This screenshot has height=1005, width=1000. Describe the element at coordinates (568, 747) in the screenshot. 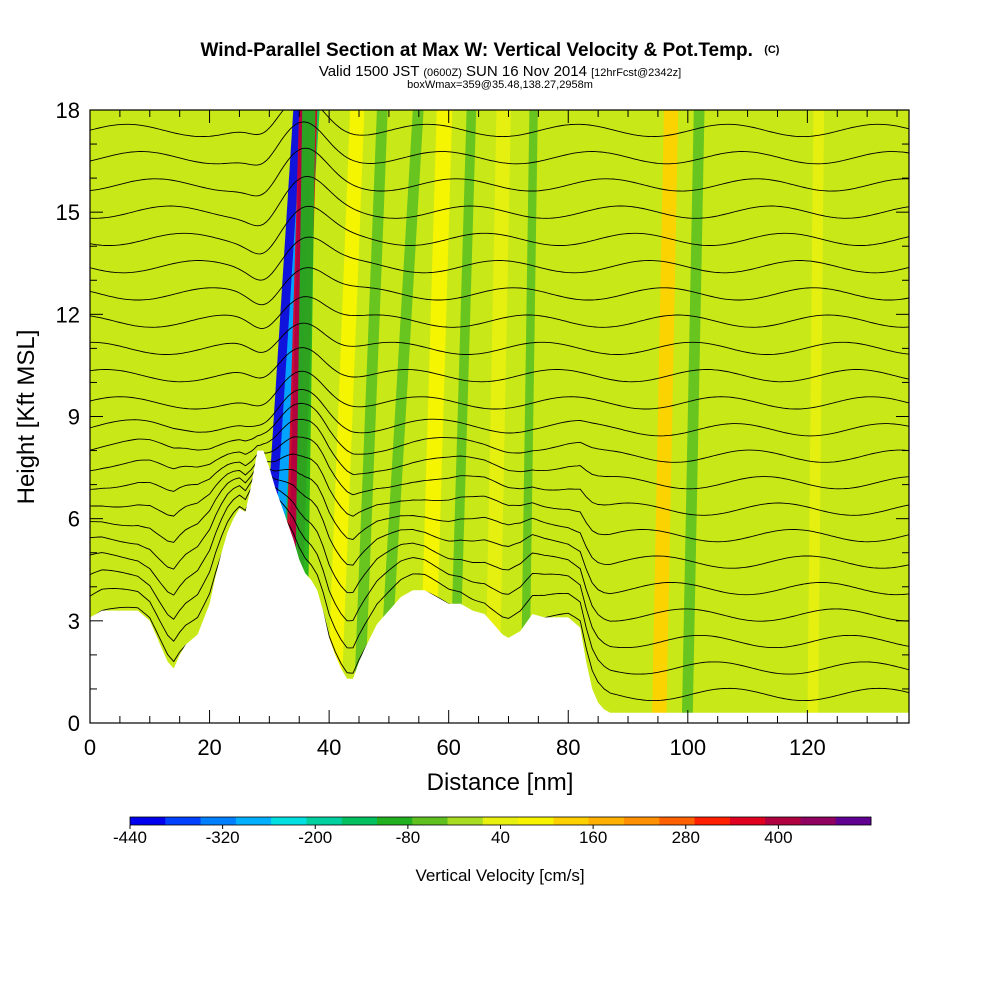

I see `x-tick-label: 80` at that location.